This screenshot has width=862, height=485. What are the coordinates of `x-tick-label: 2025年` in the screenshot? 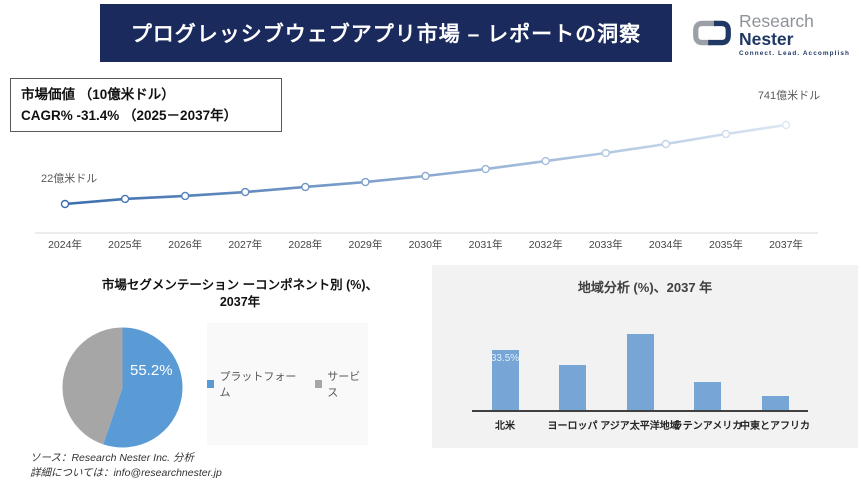 It's located at (125, 244).